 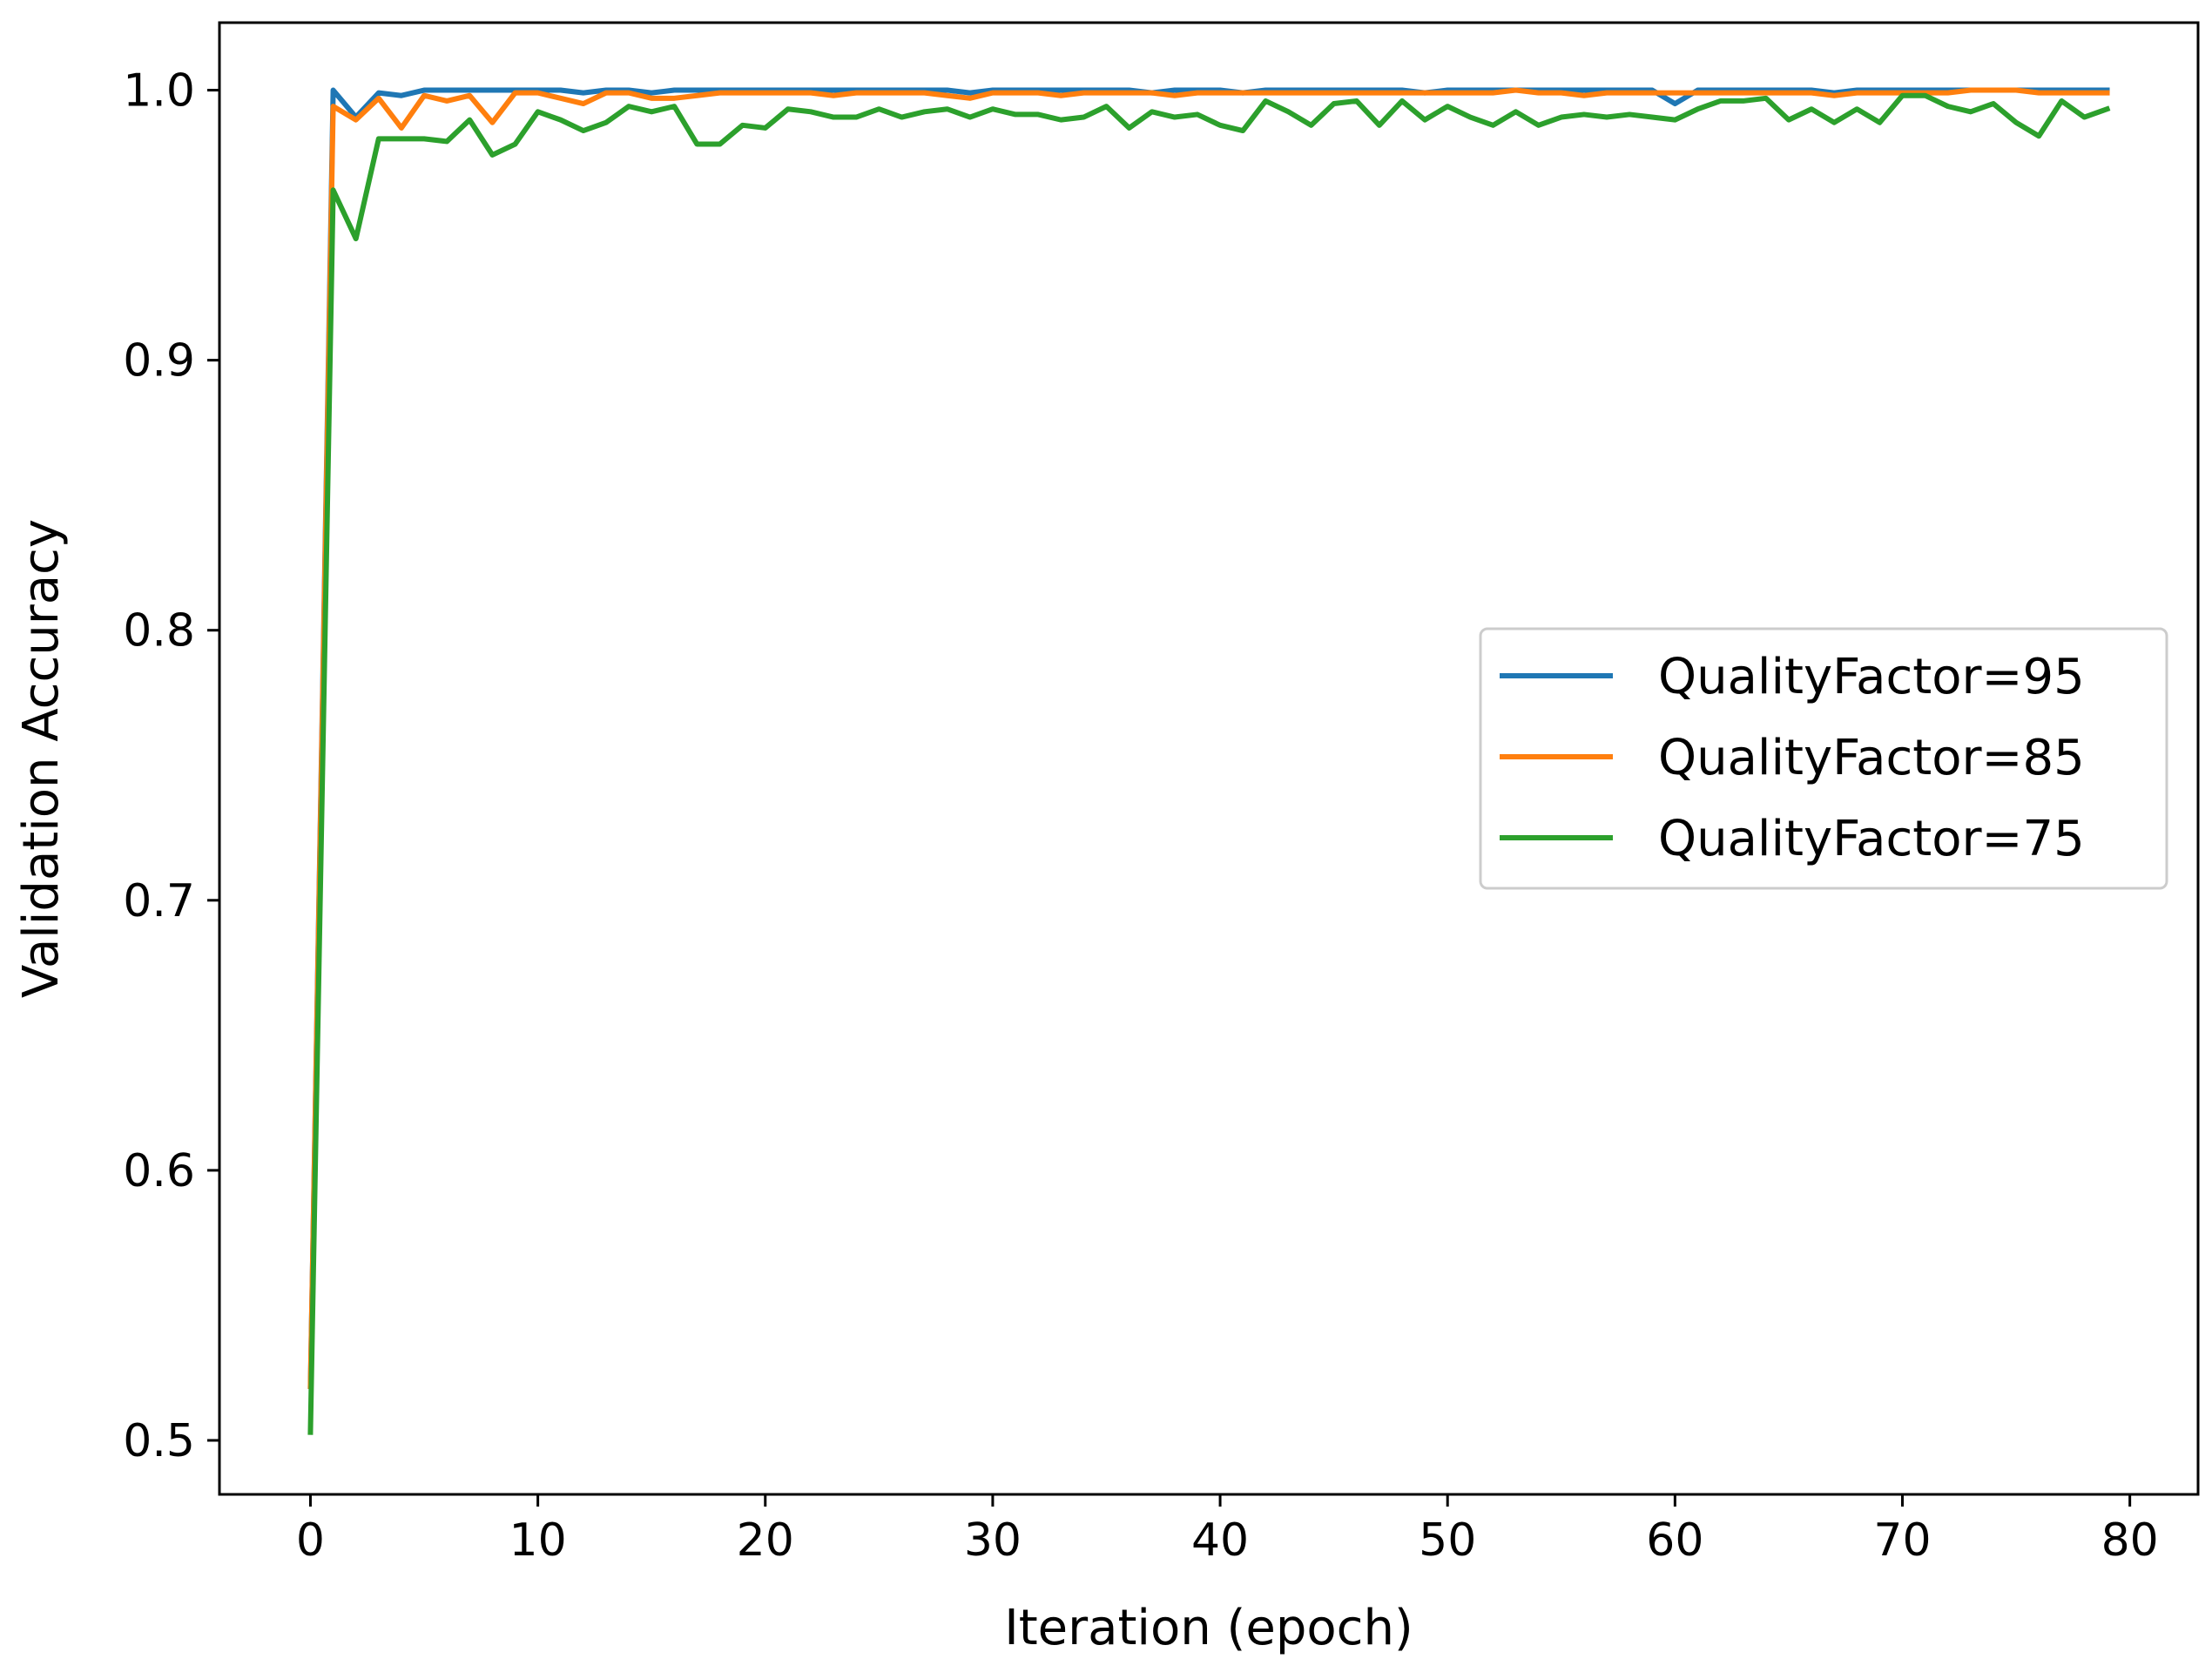 I want to click on y-tick-label: 0.8, so click(x=159, y=631).